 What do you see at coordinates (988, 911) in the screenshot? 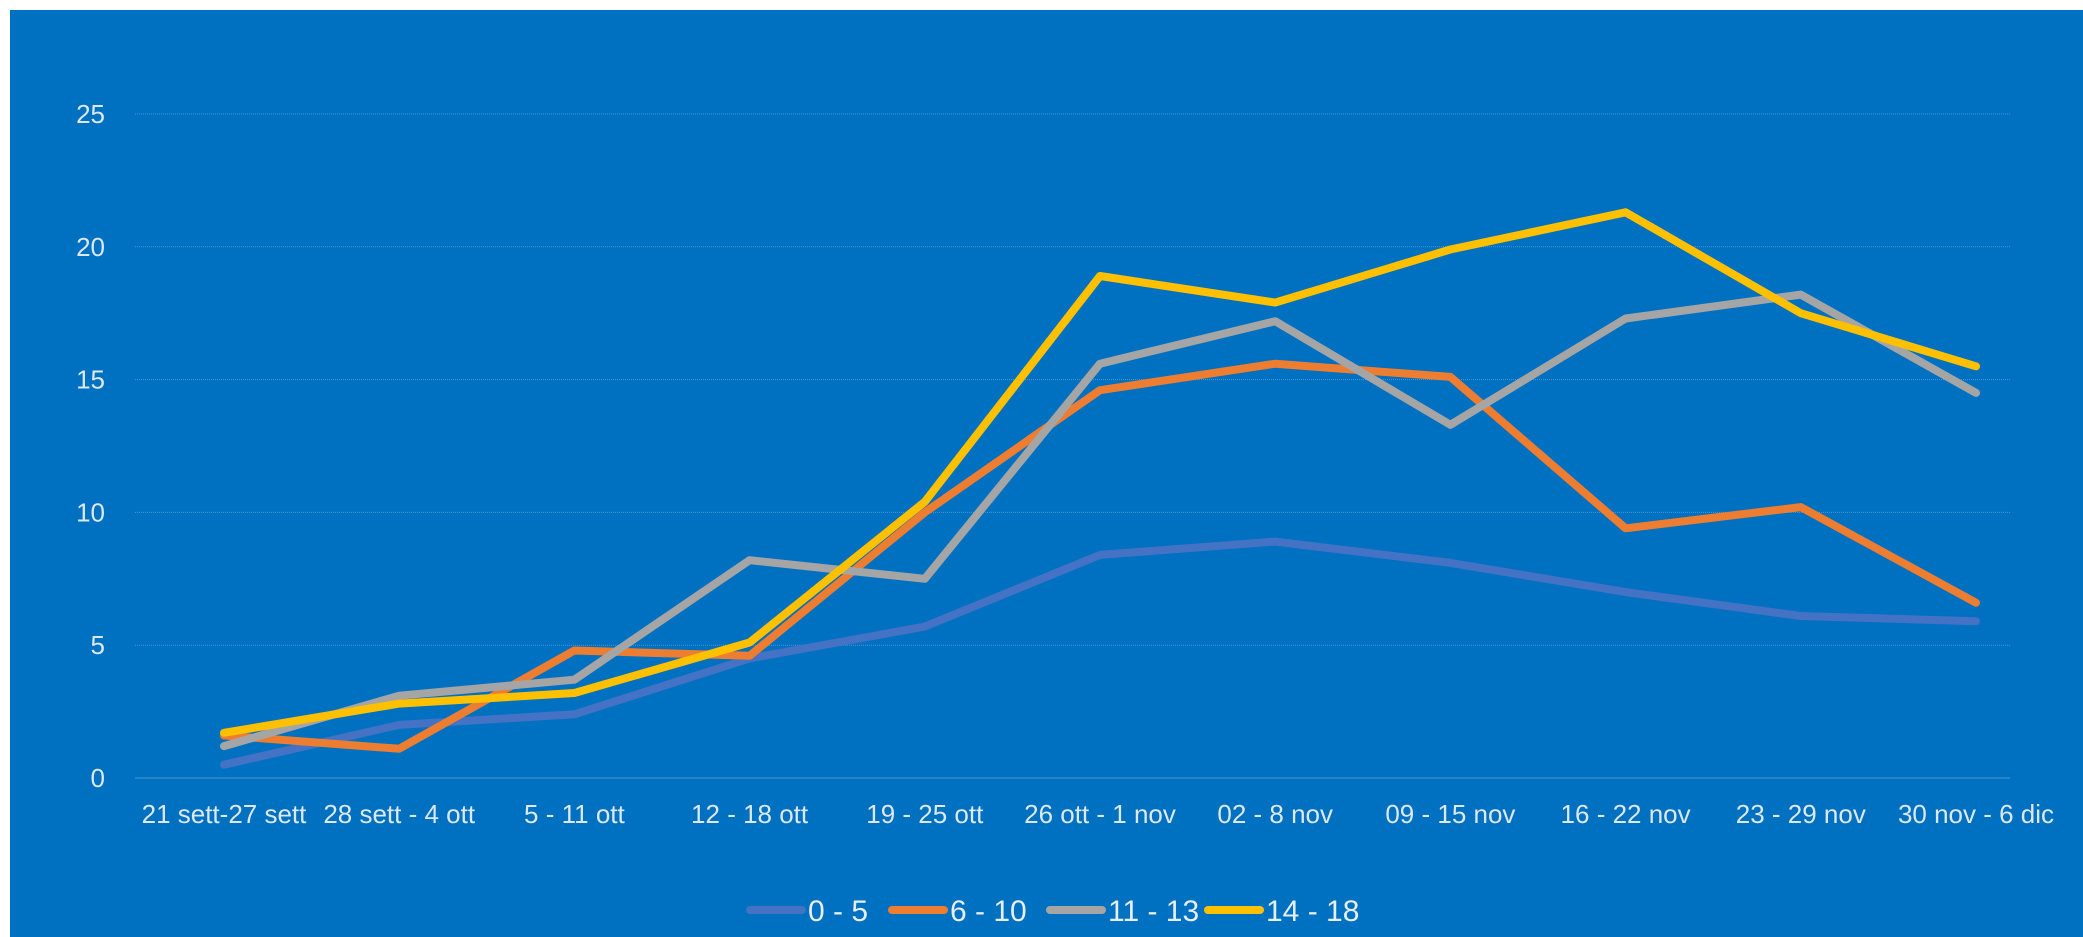
I see `legend-label: 6 - 10` at bounding box center [988, 911].